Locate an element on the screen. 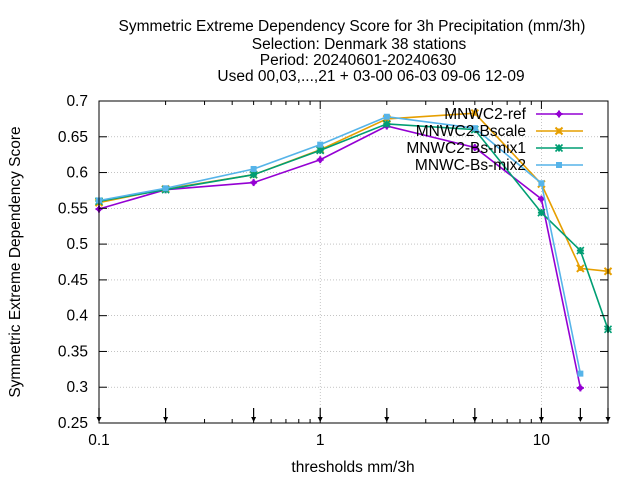  x-tick-label: 10 is located at coordinates (542, 440).